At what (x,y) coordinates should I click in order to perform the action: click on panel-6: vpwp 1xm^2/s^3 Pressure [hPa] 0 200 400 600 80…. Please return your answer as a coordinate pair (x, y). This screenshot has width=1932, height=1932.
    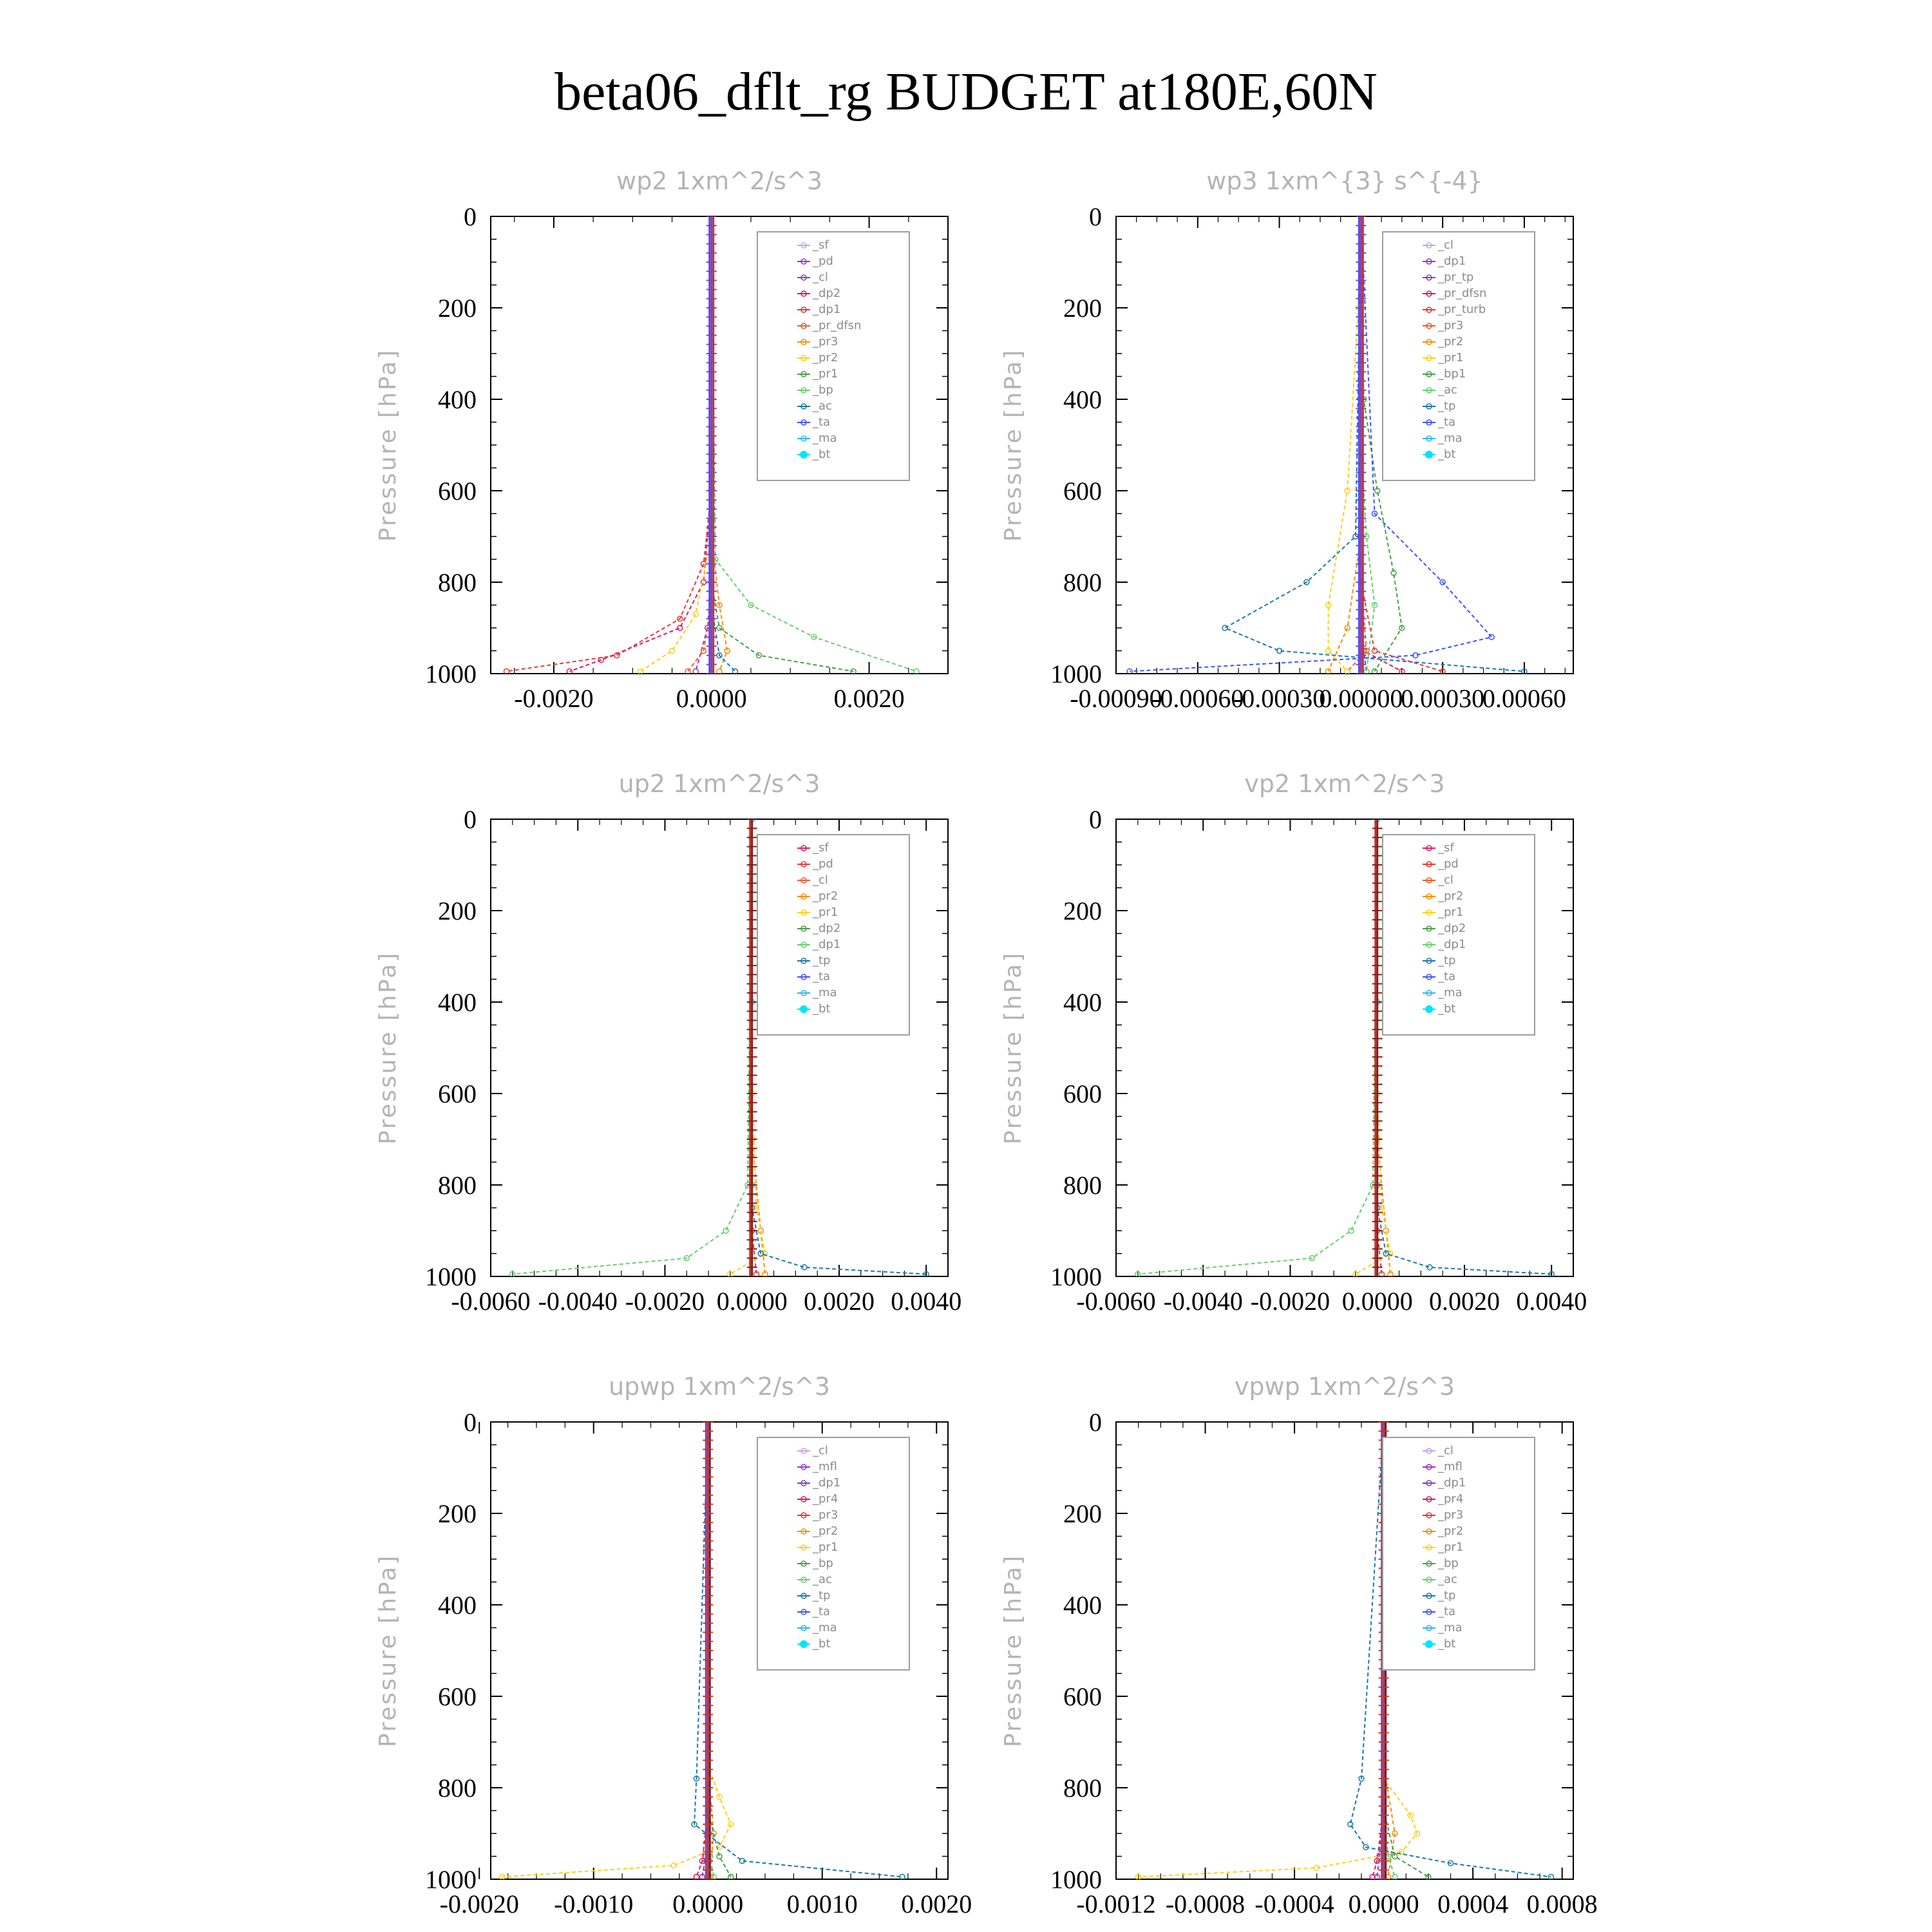
    Looking at the image, I should click on (1299, 1645).